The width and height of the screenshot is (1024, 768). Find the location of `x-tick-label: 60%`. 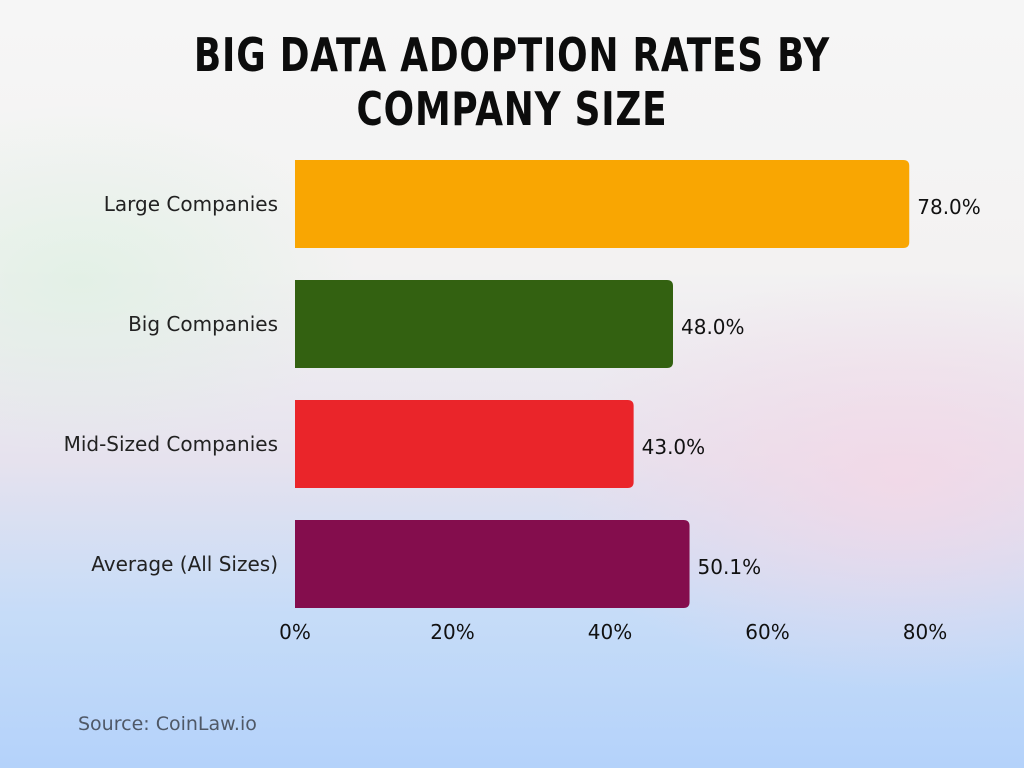

x-tick-label: 60% is located at coordinates (767, 632).